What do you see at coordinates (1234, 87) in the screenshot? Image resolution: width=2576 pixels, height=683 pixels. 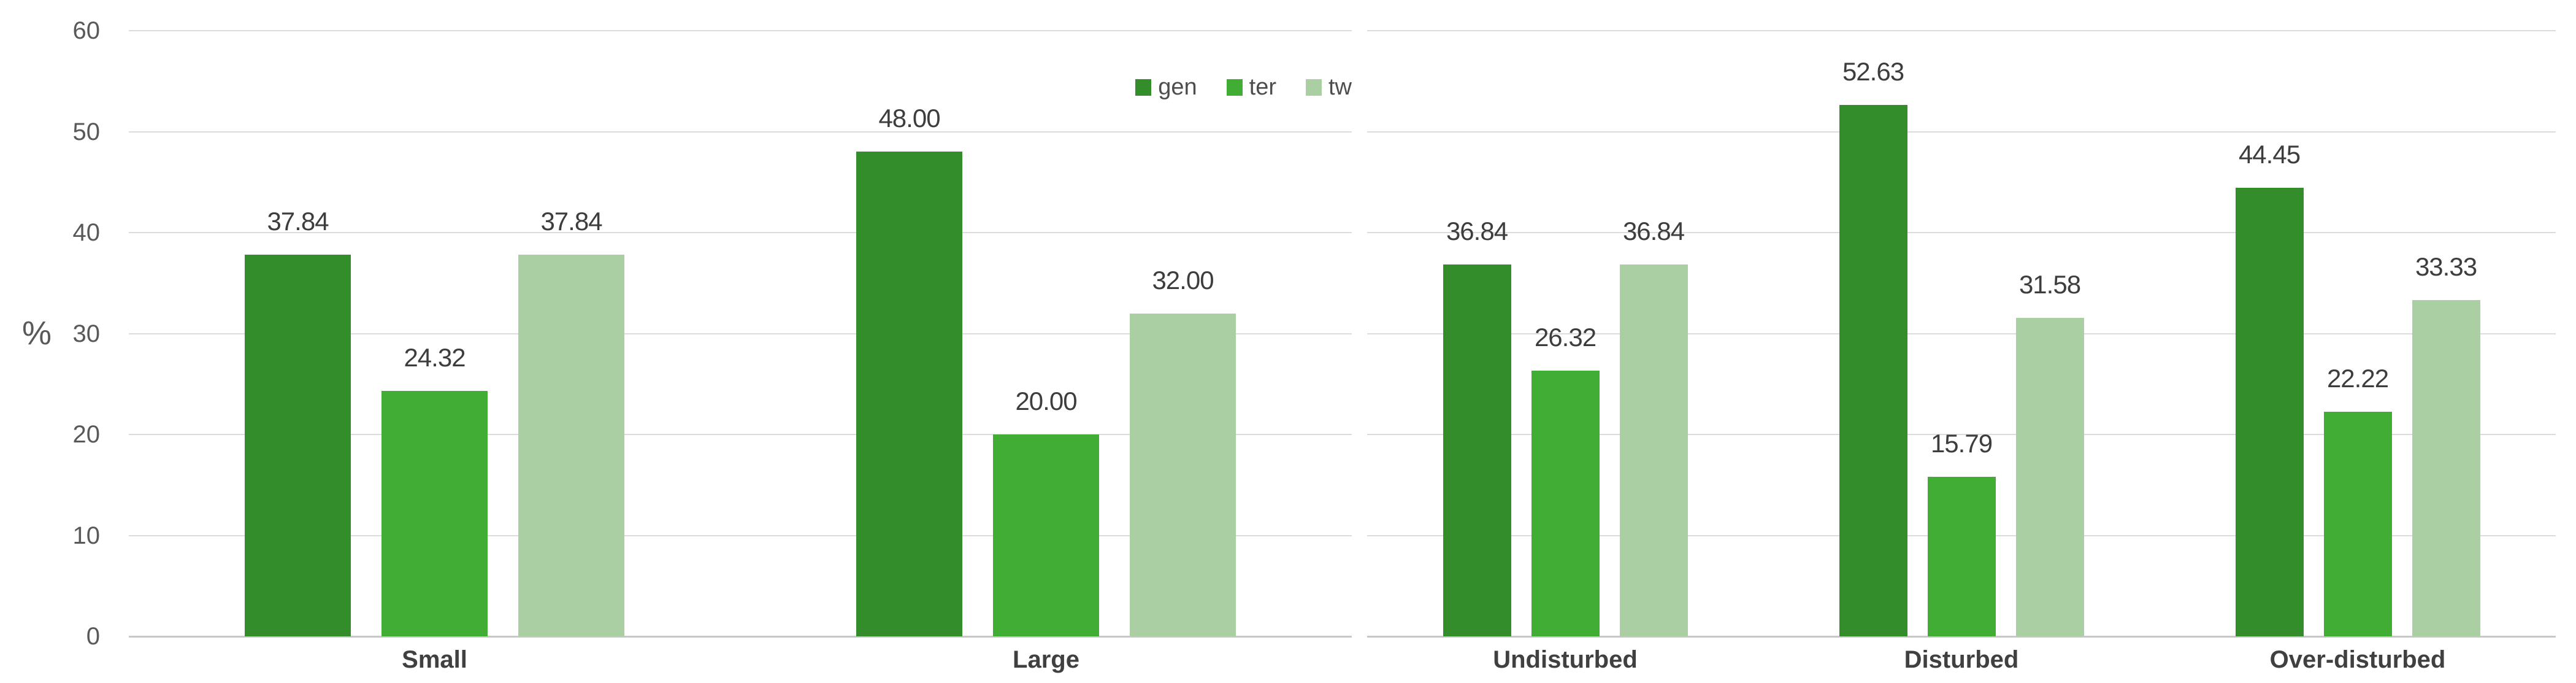 I see `legend-swatch-ter` at bounding box center [1234, 87].